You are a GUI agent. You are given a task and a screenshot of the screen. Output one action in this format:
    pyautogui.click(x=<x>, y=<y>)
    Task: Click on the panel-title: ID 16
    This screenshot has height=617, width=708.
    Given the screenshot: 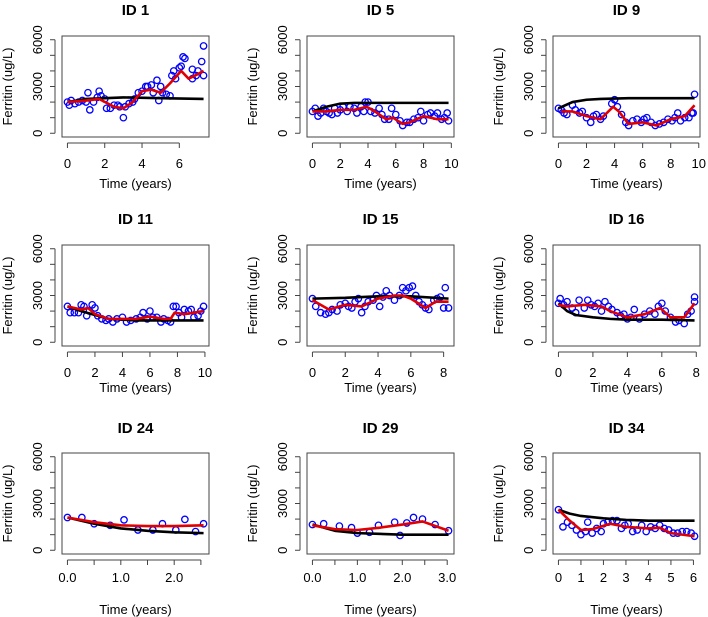 What is the action you would take?
    pyautogui.click(x=627, y=219)
    